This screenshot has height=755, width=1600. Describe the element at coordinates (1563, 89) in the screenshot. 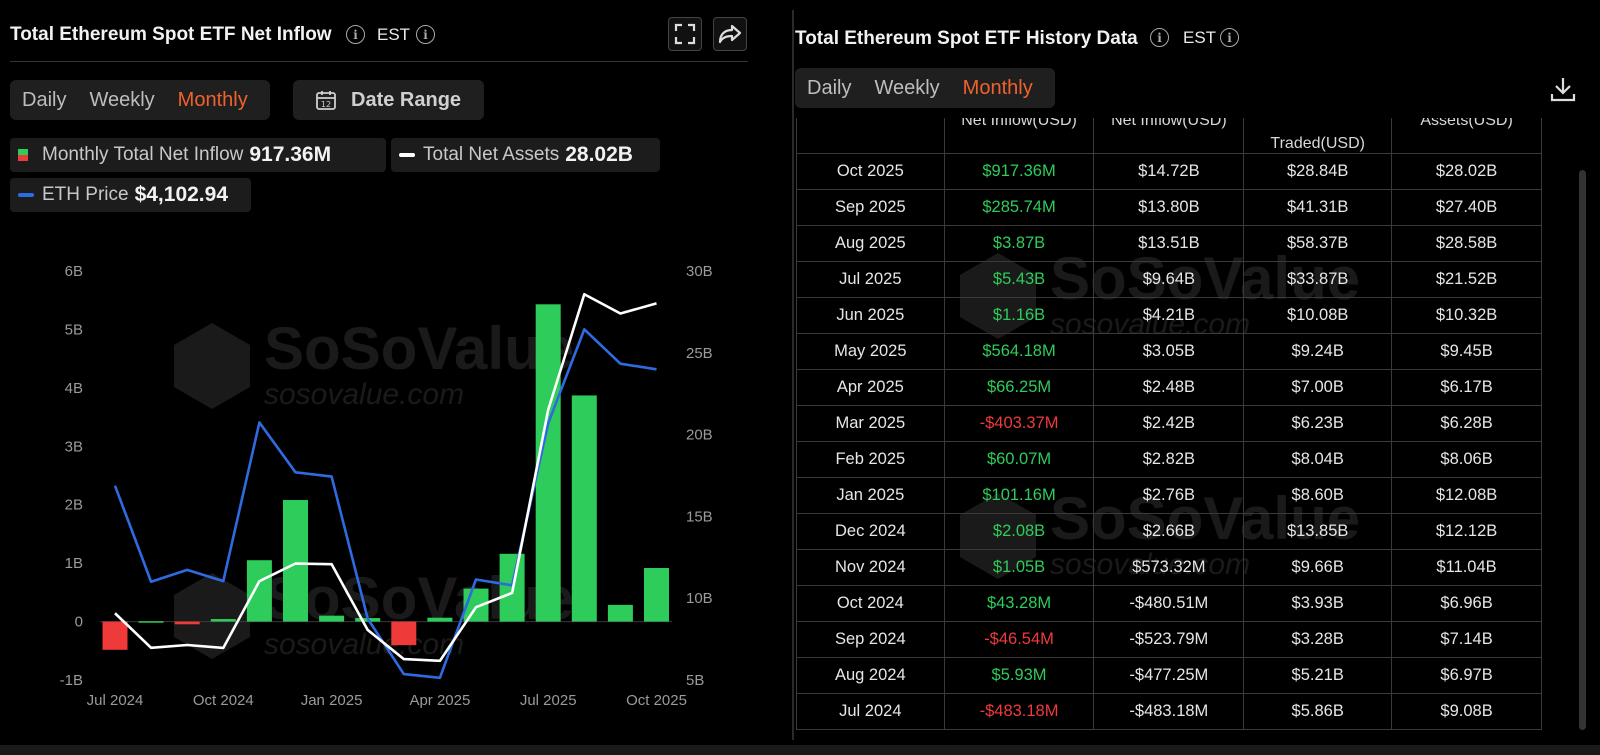

I see `download-icon` at that location.